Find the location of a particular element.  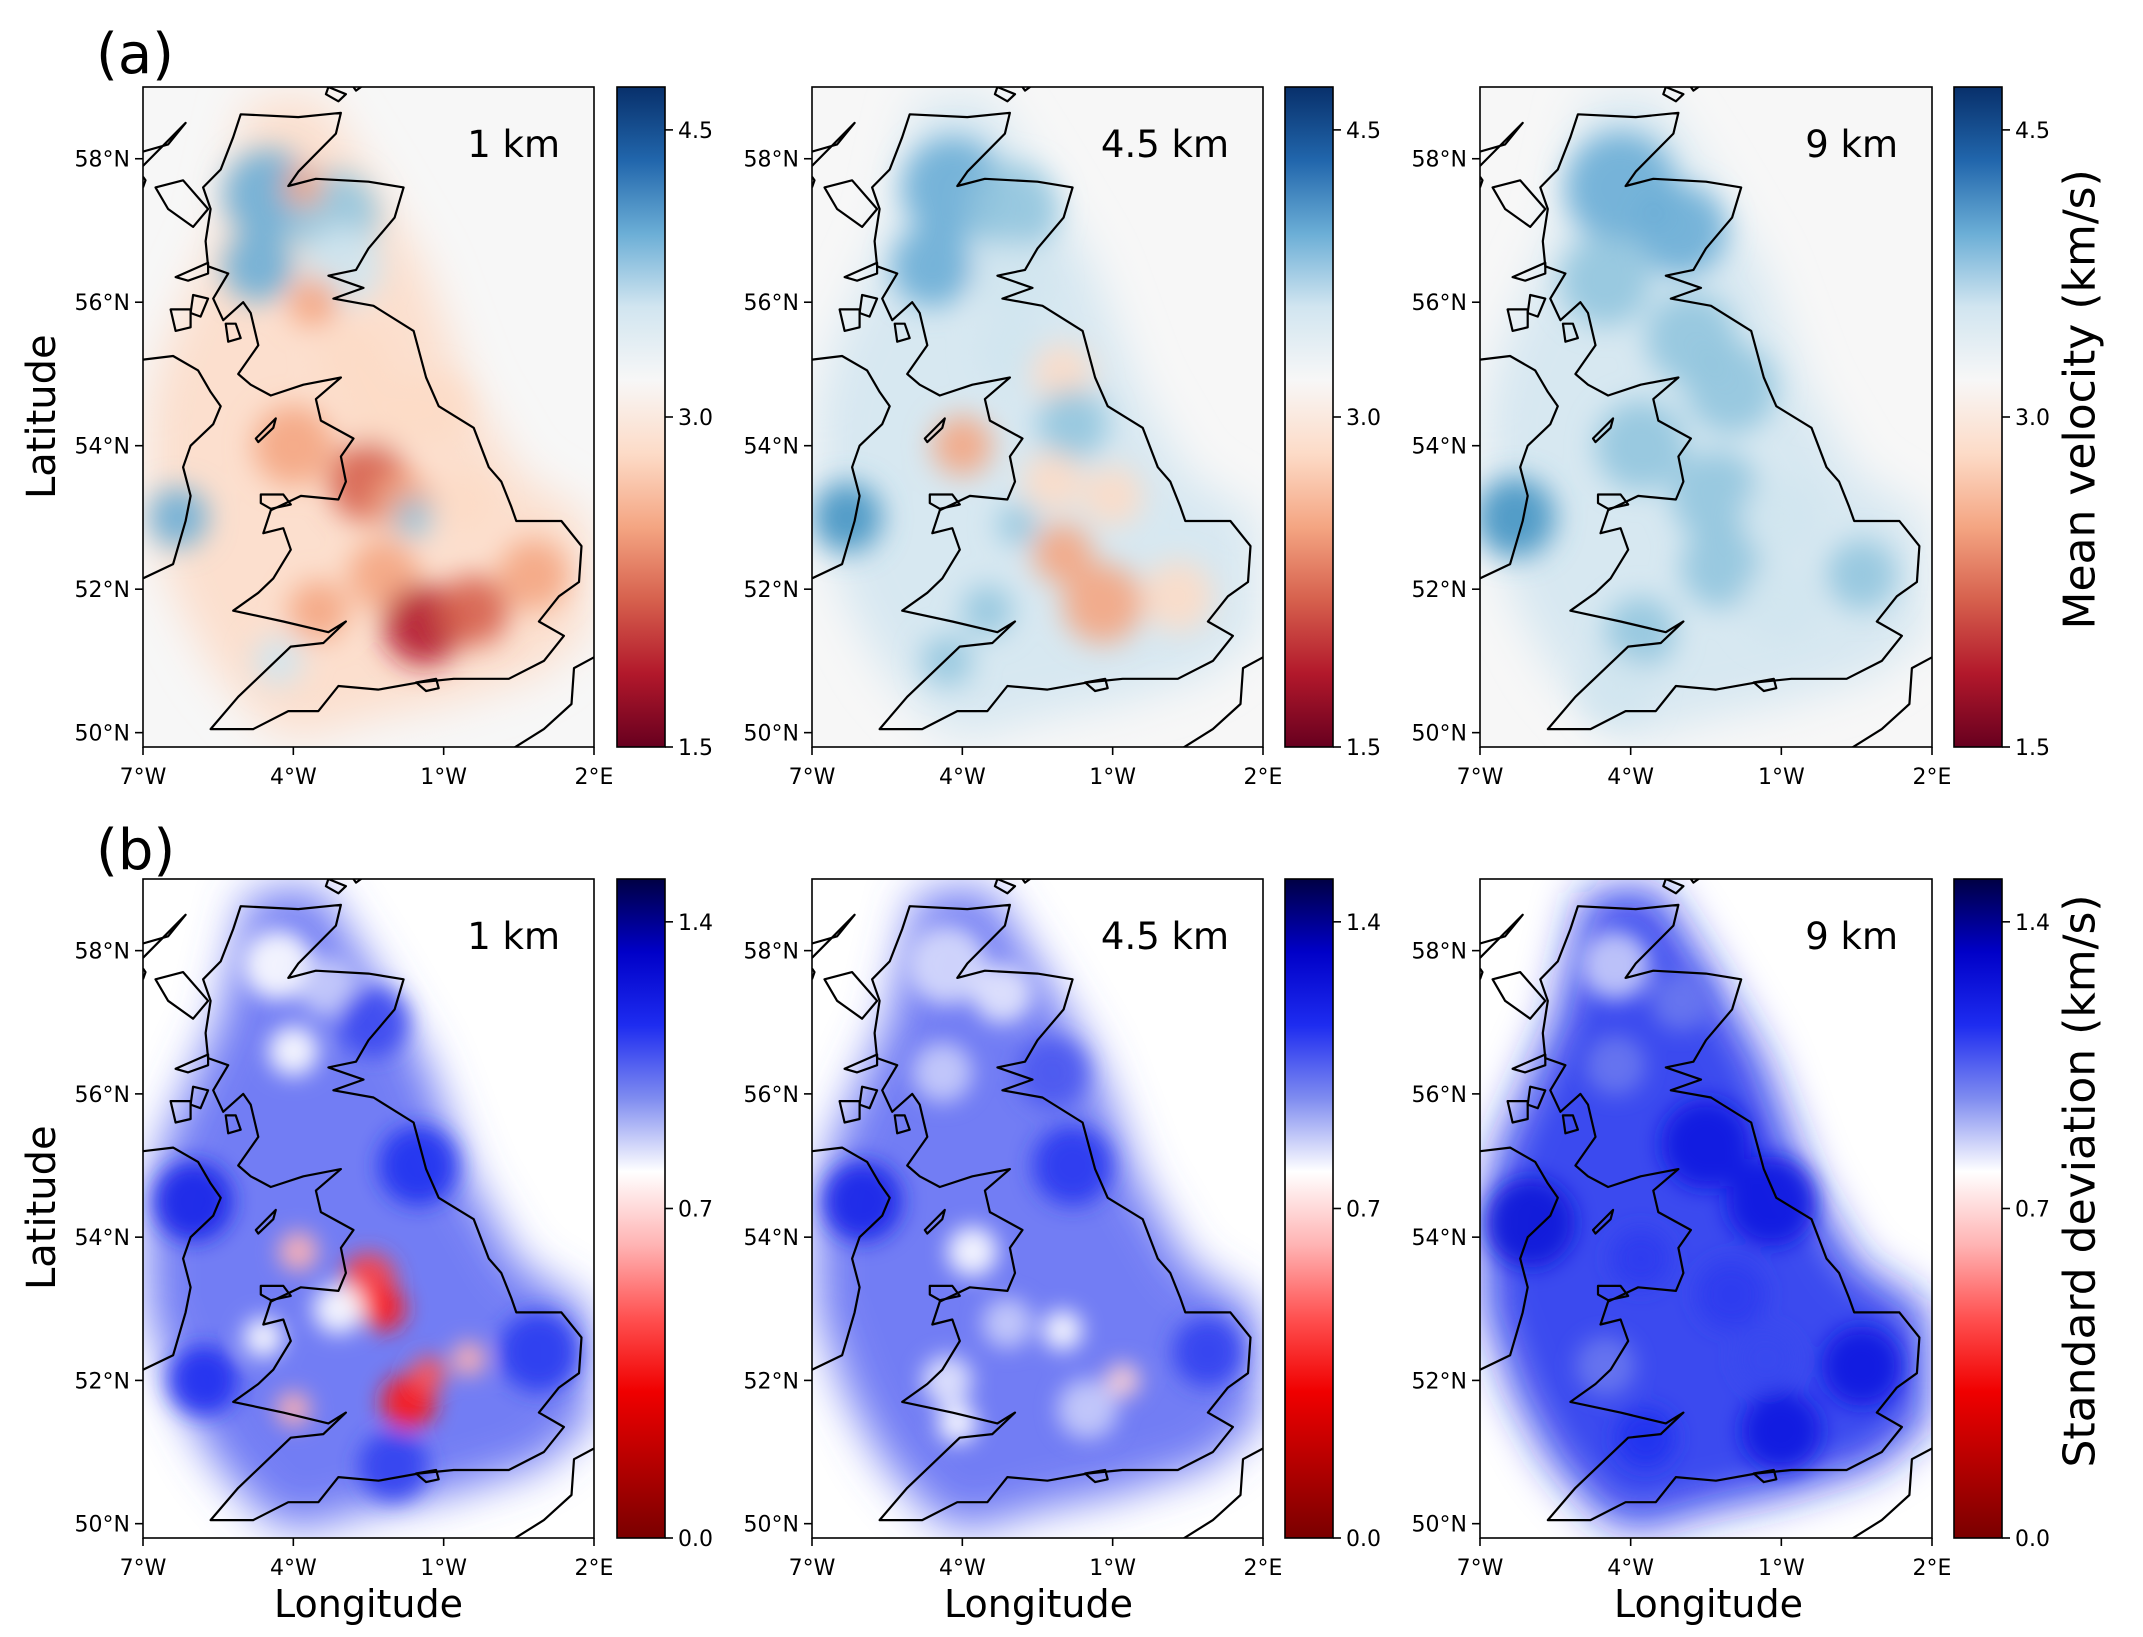

depth-label: 9 km is located at coordinates (1851, 936).